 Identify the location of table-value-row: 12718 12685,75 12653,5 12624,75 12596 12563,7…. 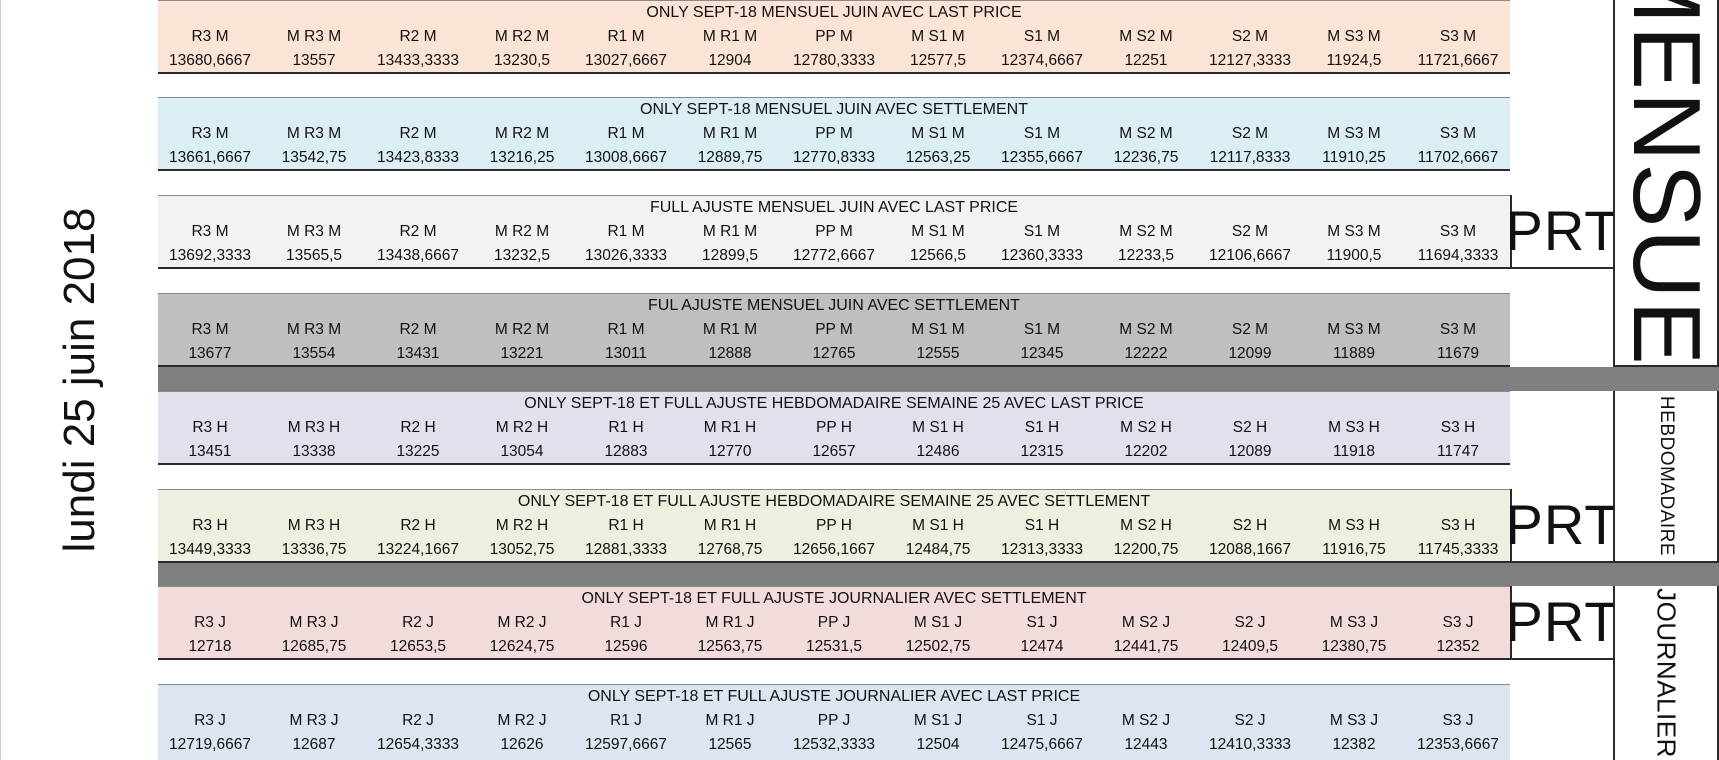
(834, 647).